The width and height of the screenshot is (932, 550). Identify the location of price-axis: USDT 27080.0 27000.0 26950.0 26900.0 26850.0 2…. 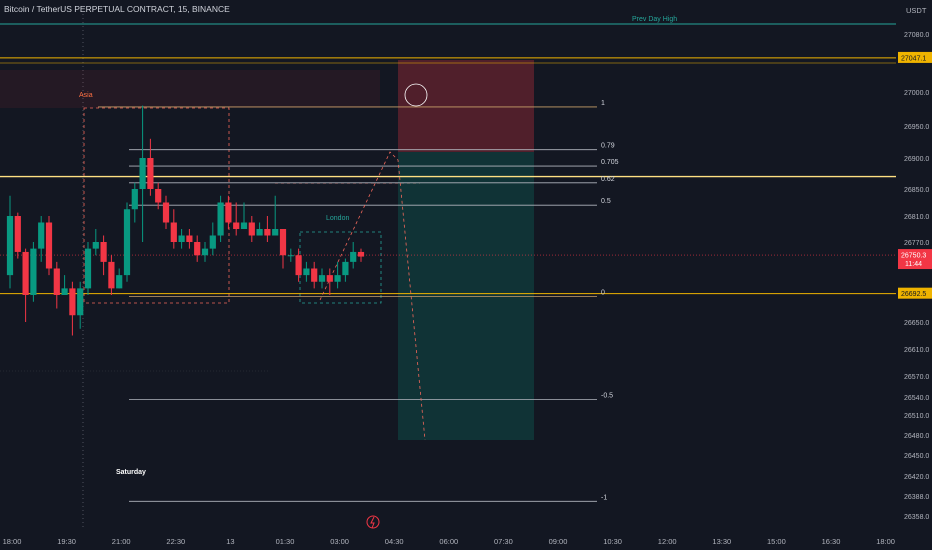
(914, 275).